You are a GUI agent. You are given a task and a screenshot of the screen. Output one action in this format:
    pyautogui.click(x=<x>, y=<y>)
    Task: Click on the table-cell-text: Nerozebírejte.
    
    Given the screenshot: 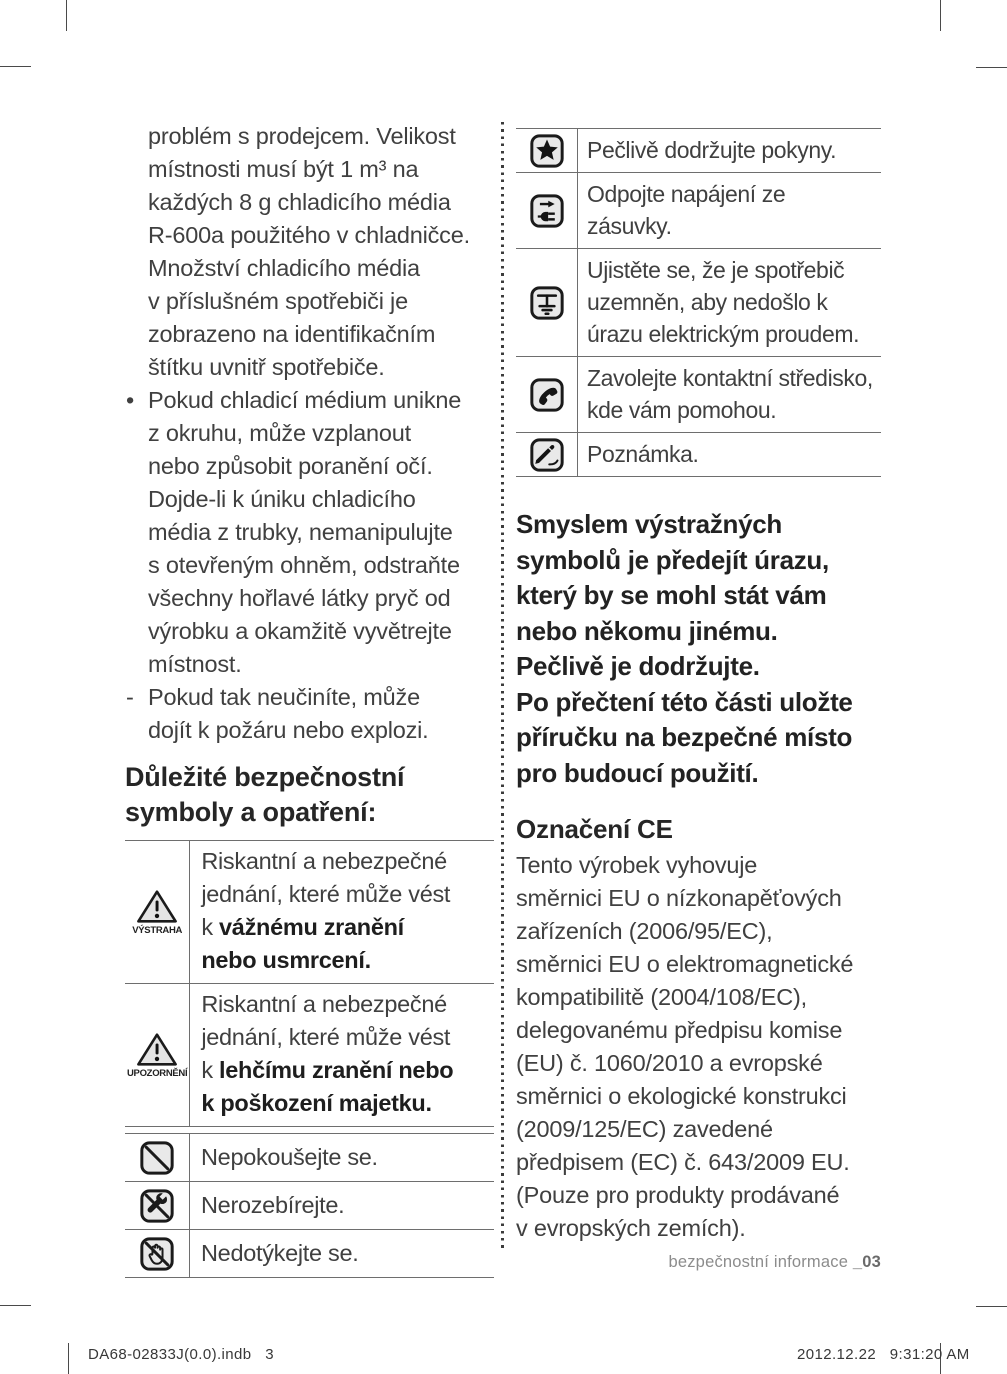 What is the action you would take?
    pyautogui.click(x=342, y=1206)
    